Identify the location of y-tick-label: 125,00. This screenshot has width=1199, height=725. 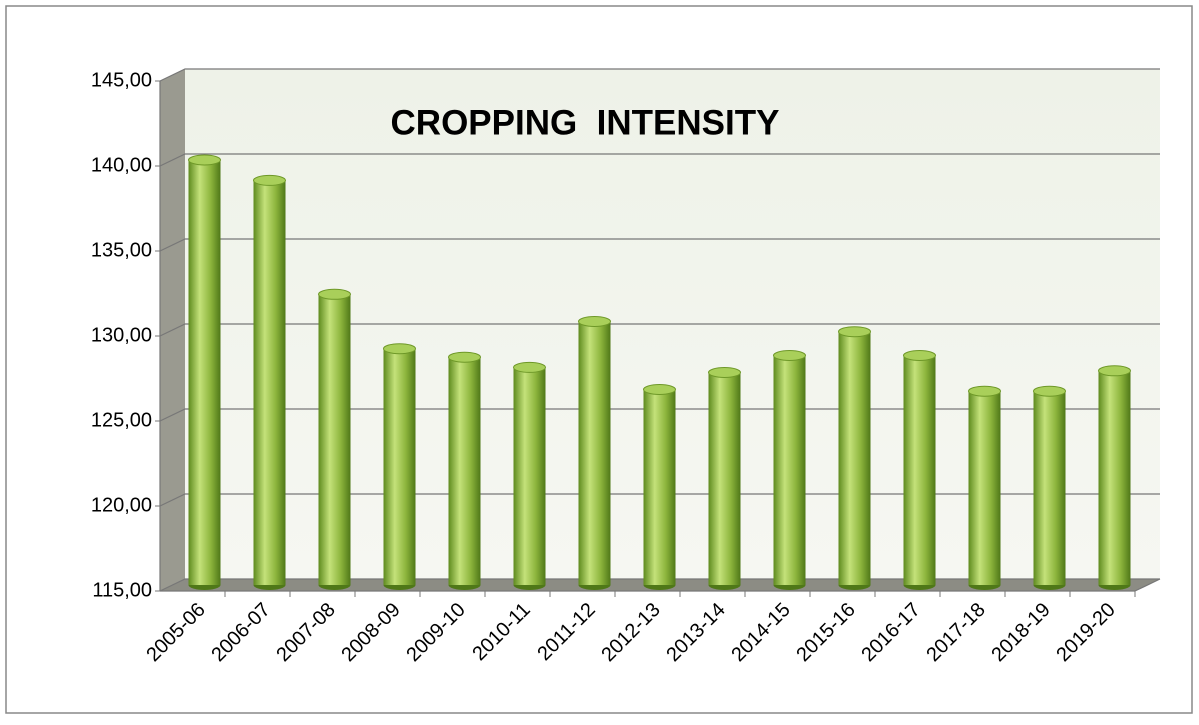
(121, 420).